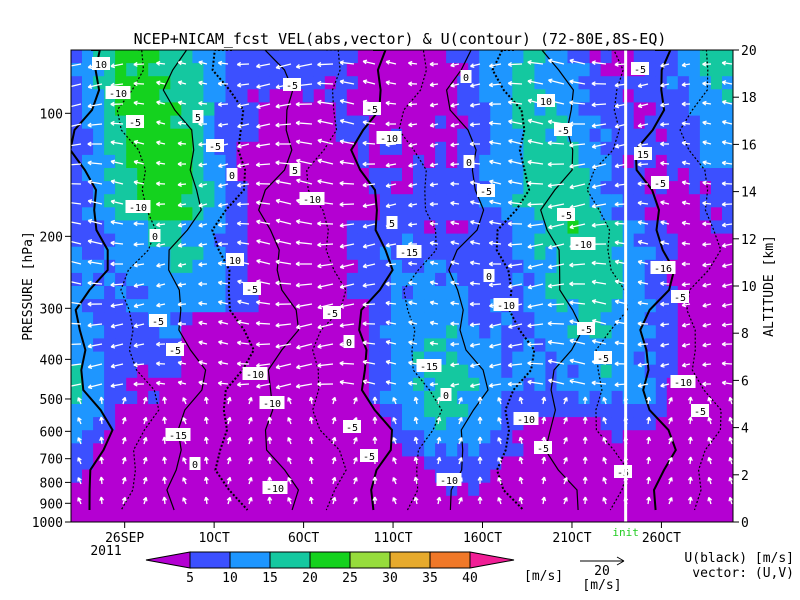 This screenshot has width=800, height=600. Describe the element at coordinates (275, 489) in the screenshot. I see `contour-label: -10` at that location.